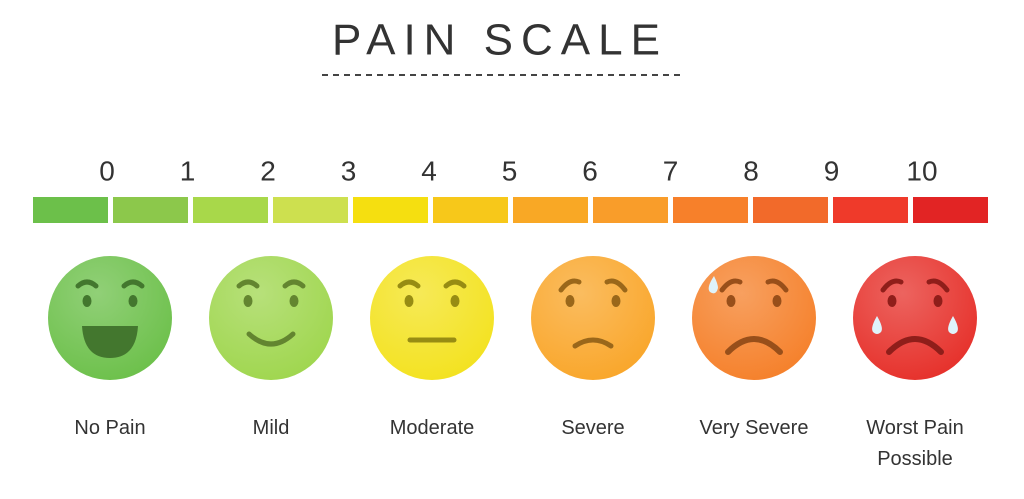 Image resolution: width=1024 pixels, height=499 pixels. Describe the element at coordinates (271, 428) in the screenshot. I see `face-label: Mild` at that location.